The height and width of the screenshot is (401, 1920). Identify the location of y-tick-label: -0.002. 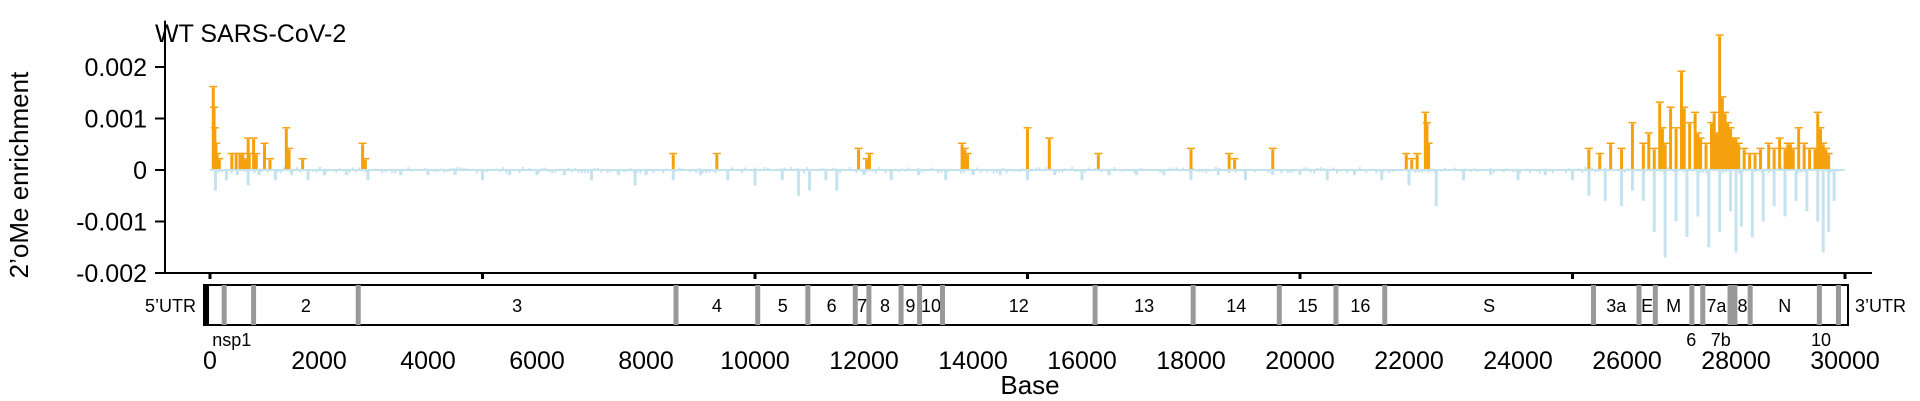
(111, 274).